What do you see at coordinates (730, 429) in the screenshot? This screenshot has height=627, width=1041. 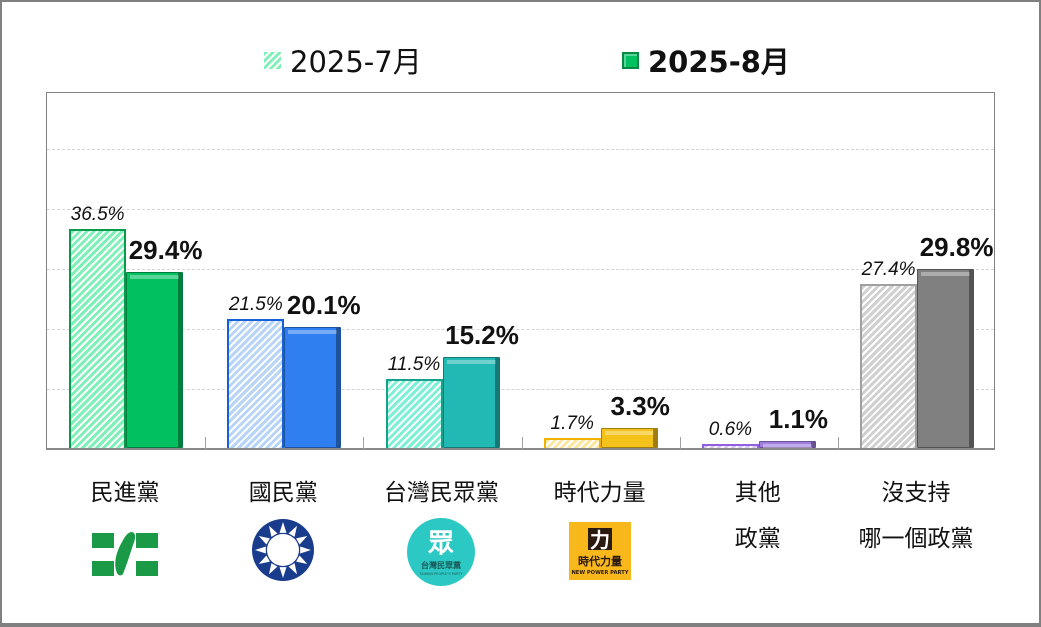 I see `data-label-2025-07: 0.6%` at bounding box center [730, 429].